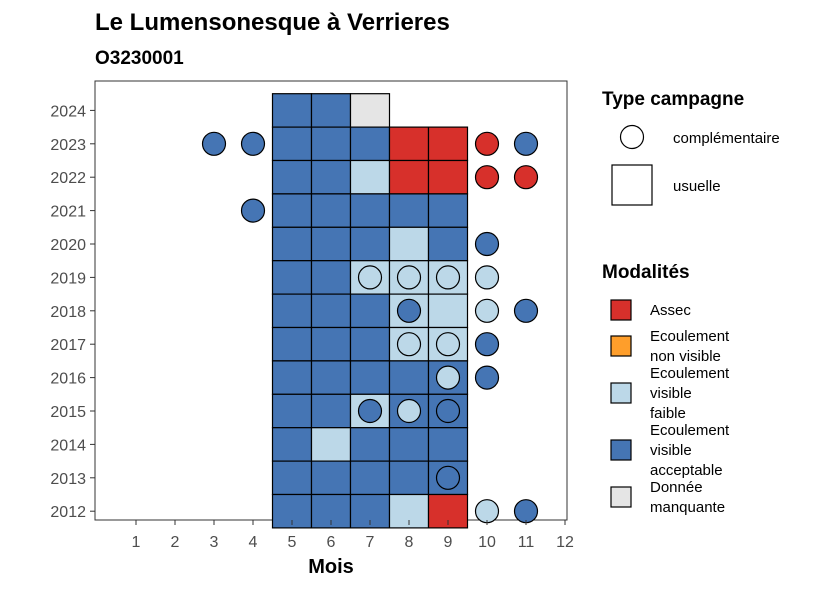  What do you see at coordinates (68, 445) in the screenshot?
I see `y-tick-label-2014: 2014` at bounding box center [68, 445].